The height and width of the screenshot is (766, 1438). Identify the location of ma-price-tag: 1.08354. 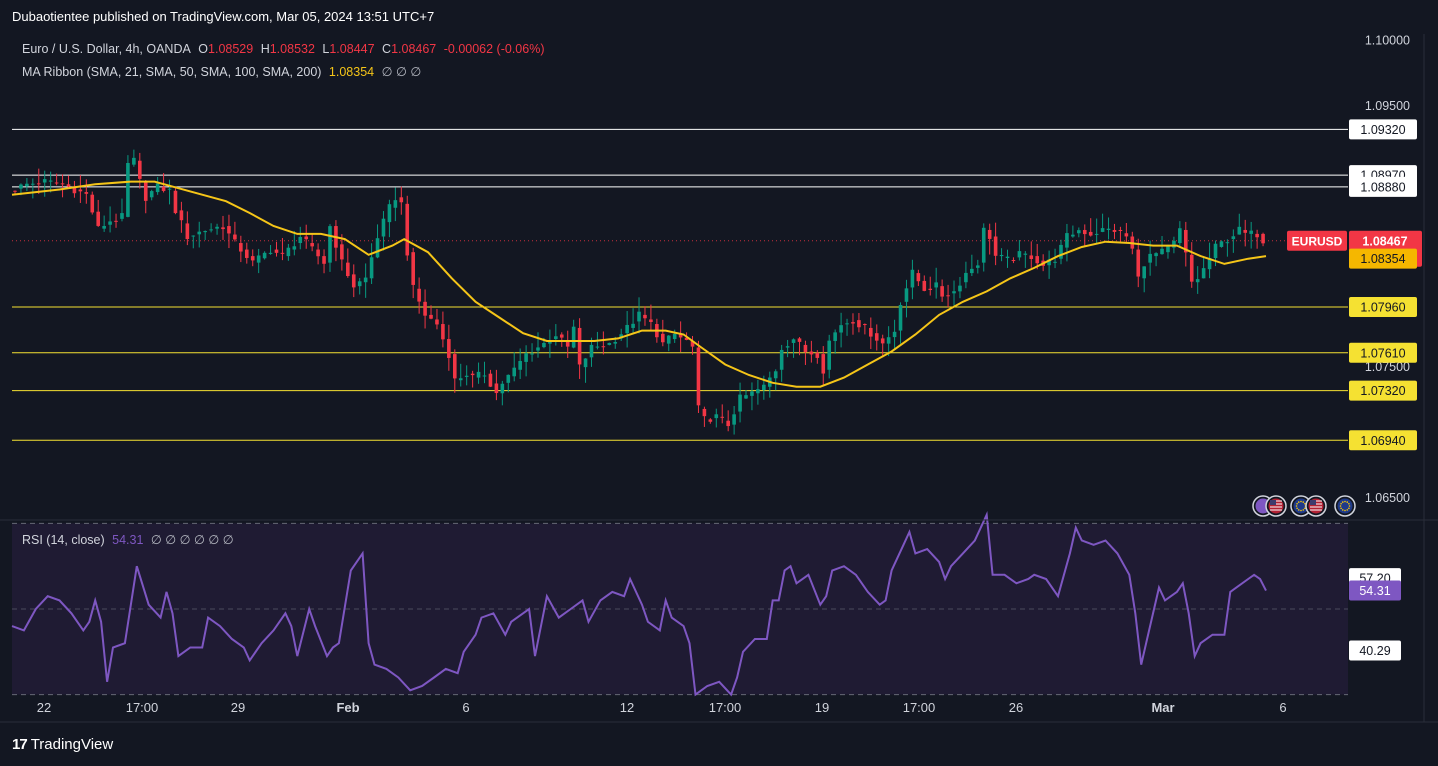
(1383, 258).